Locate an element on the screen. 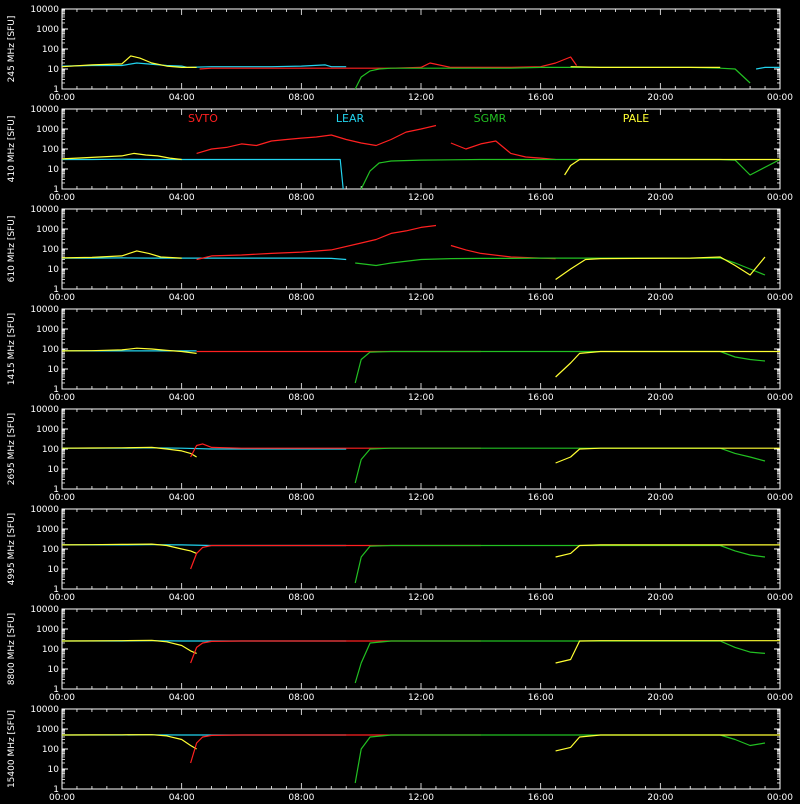 The image size is (800, 804). legend-entry-svto: SVTO is located at coordinates (203, 118).